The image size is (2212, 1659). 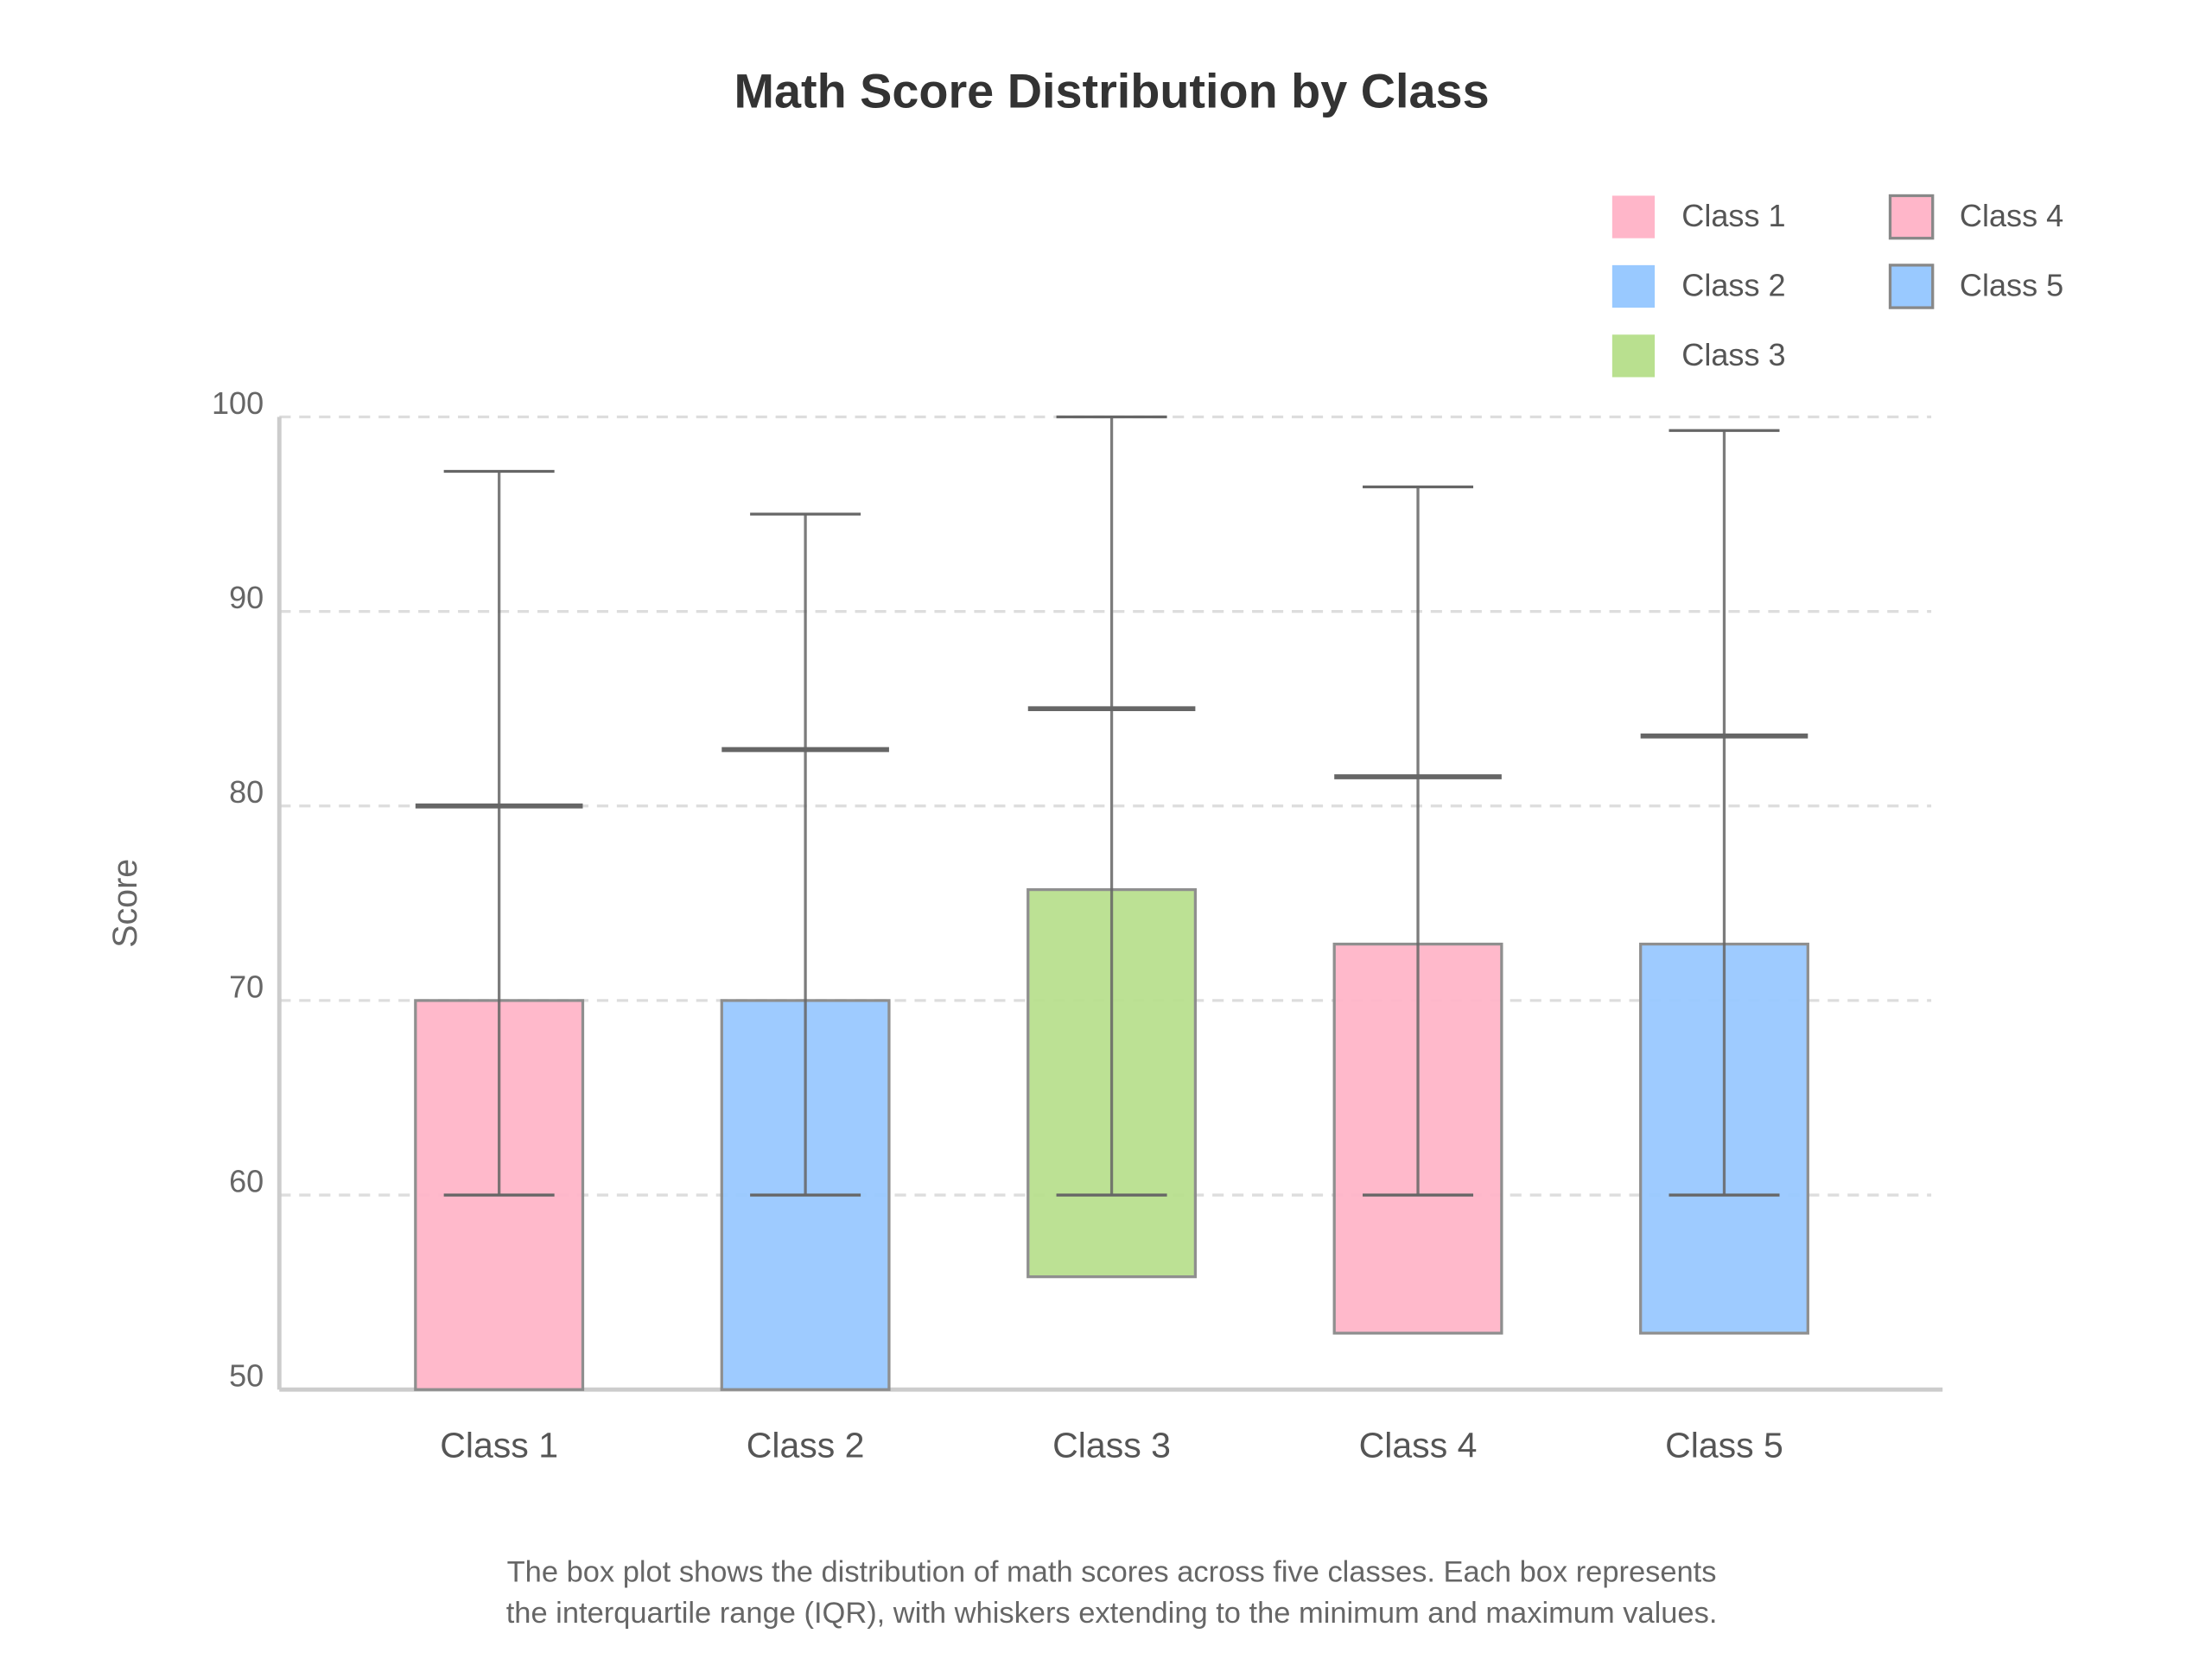 What do you see at coordinates (1111, 1445) in the screenshot?
I see `x-tick-label: Class 3` at bounding box center [1111, 1445].